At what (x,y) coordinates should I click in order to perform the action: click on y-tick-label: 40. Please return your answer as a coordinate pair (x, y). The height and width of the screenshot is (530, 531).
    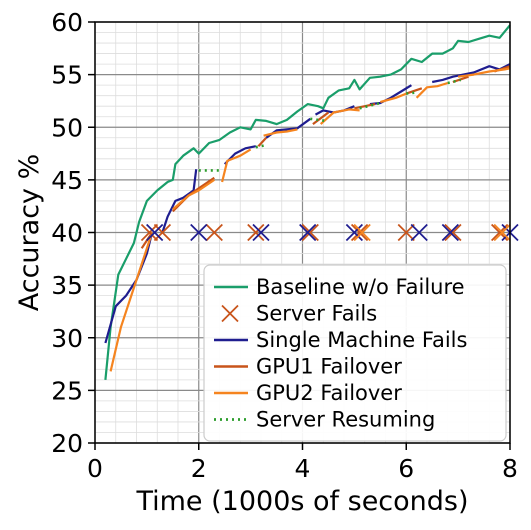
    Looking at the image, I should click on (67, 233).